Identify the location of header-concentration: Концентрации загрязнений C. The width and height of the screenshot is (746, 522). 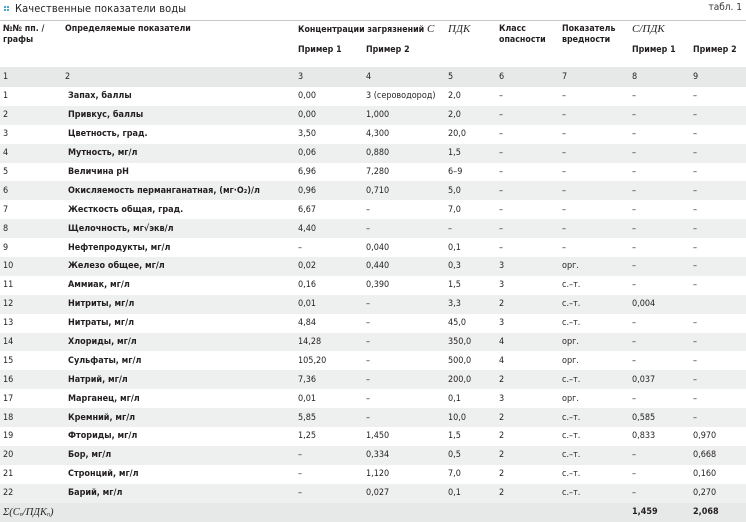
(370, 33).